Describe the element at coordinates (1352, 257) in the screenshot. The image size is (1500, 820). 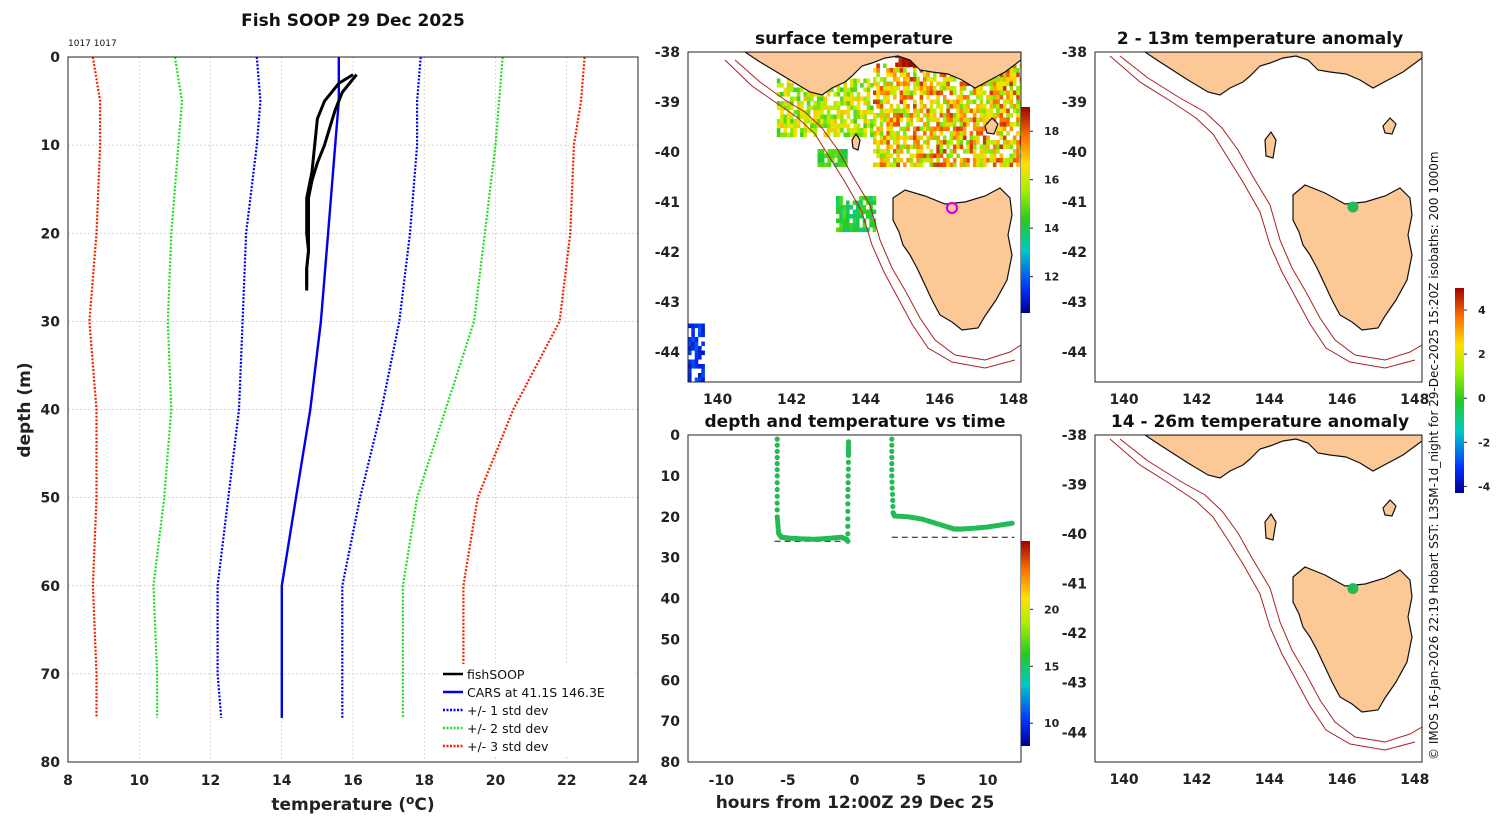
I see `tasmania` at that location.